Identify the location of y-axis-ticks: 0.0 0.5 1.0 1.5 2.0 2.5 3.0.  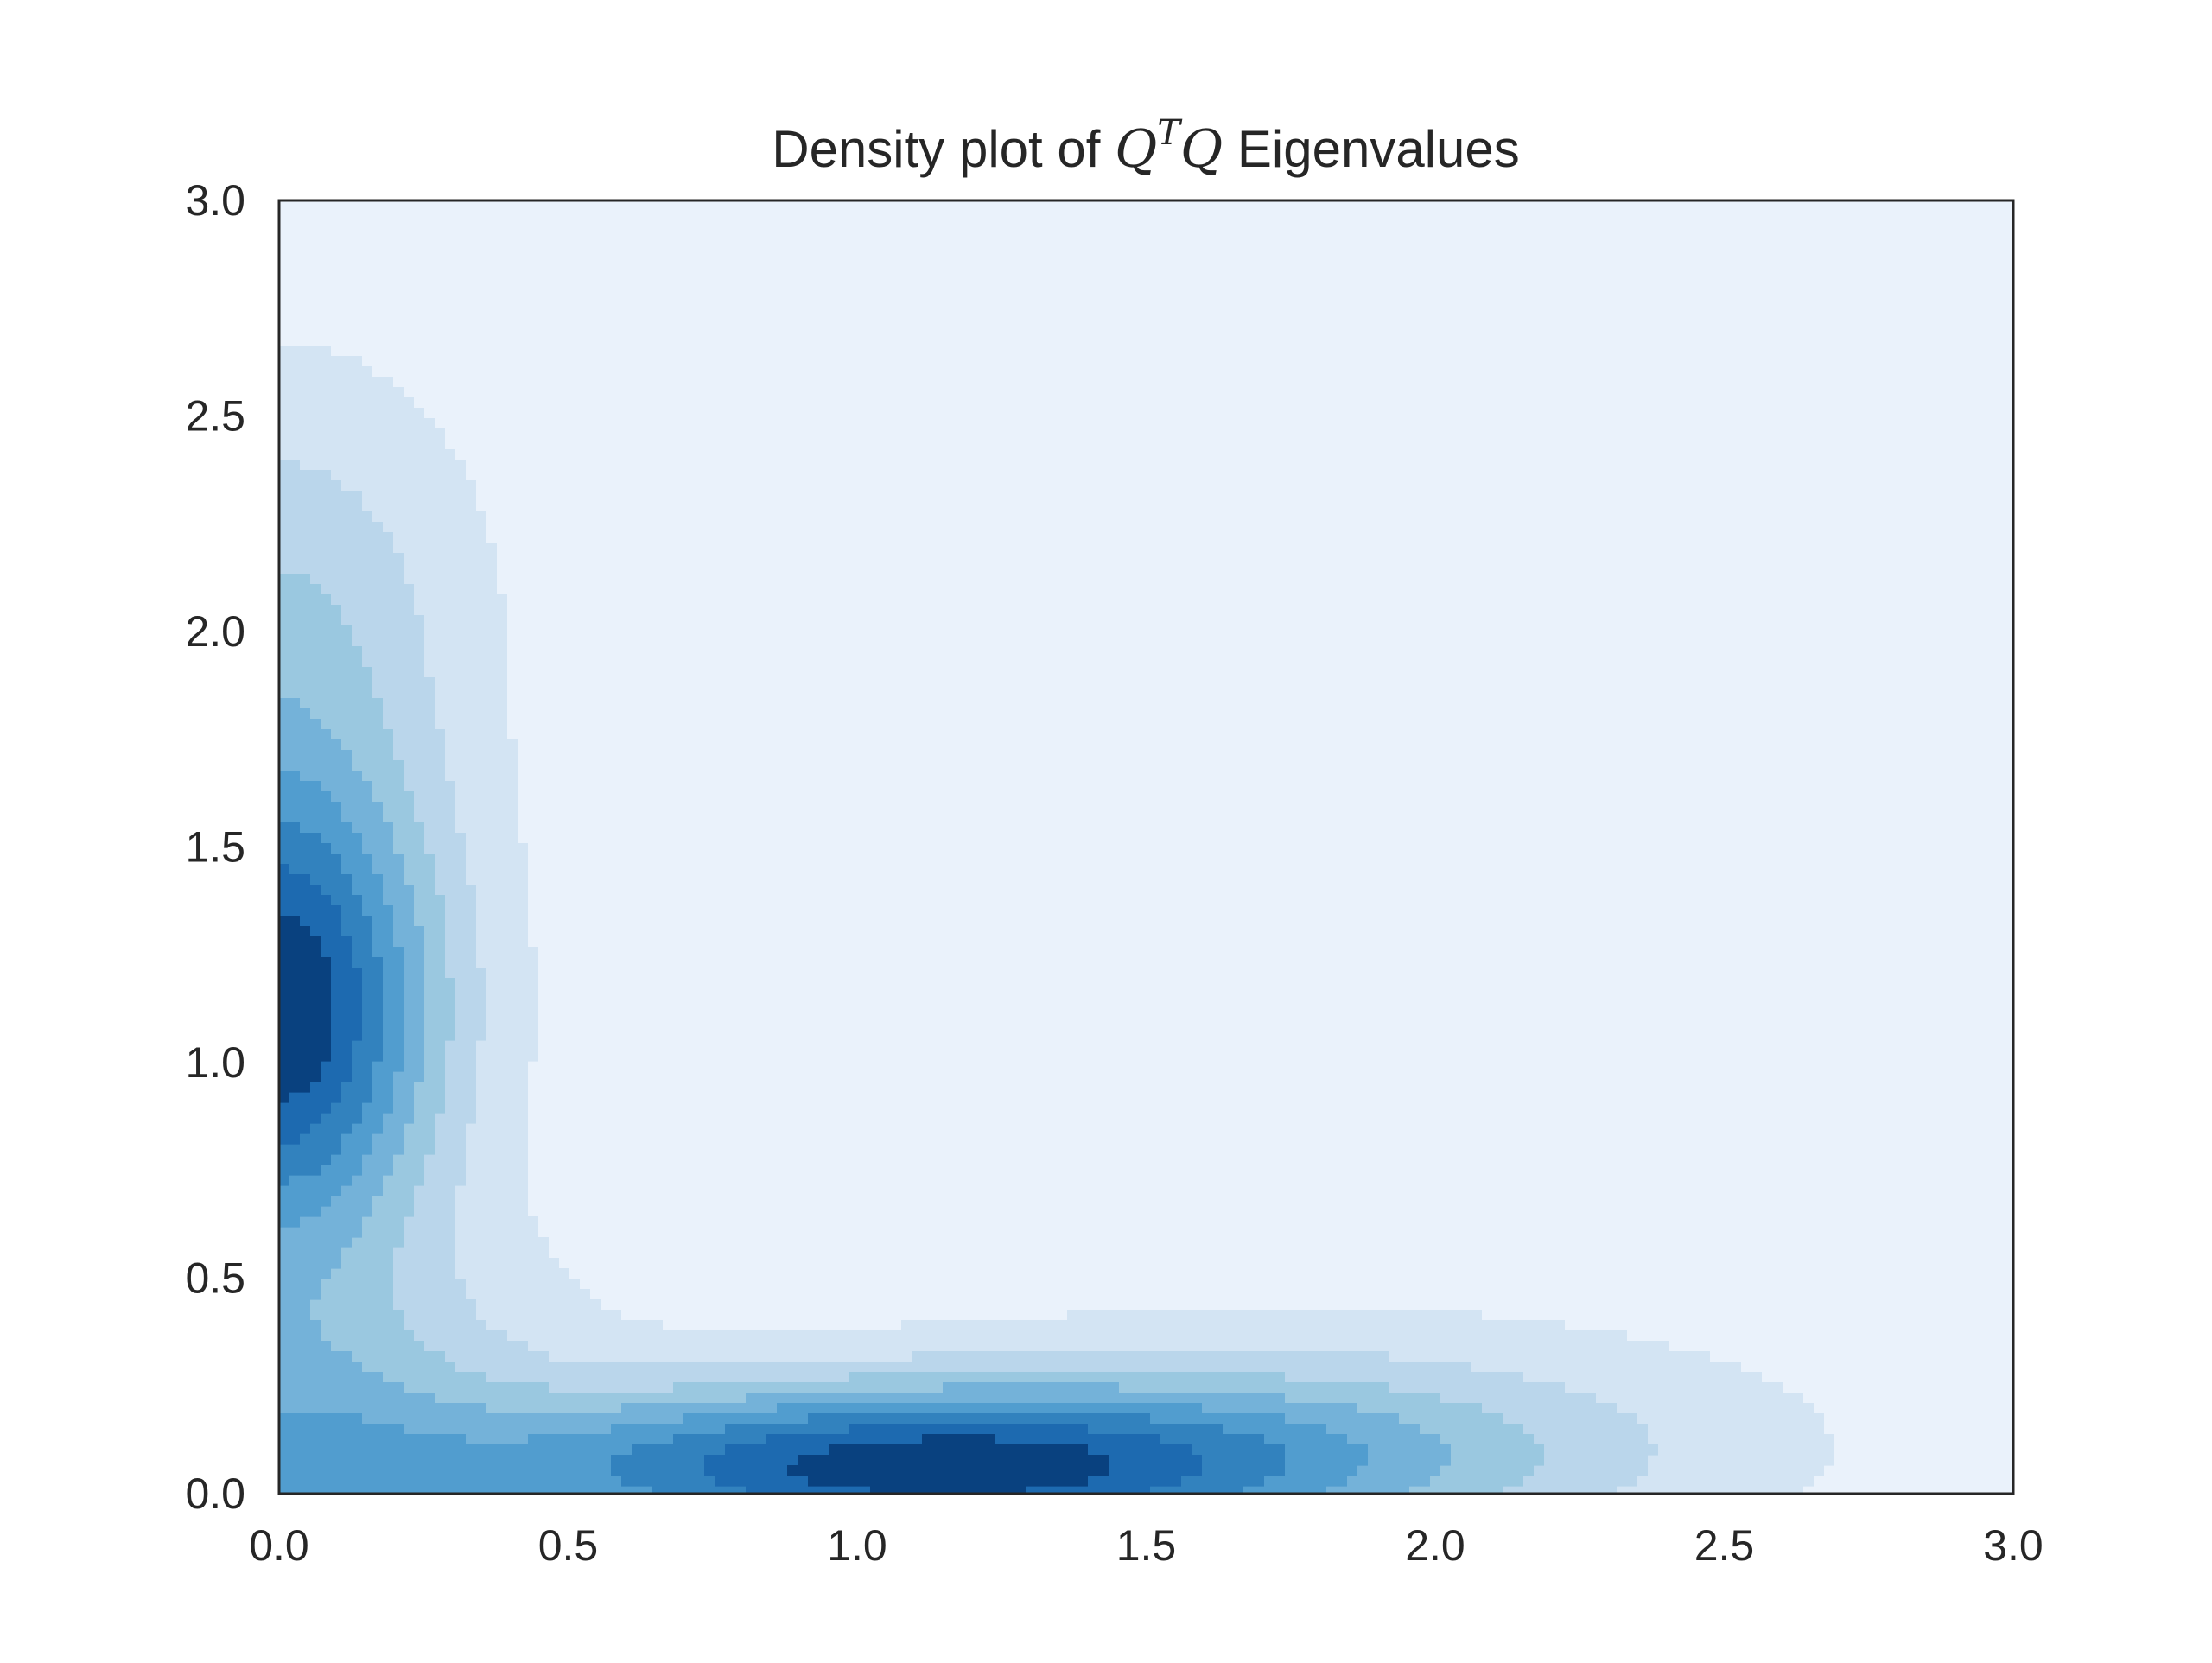
(215, 847).